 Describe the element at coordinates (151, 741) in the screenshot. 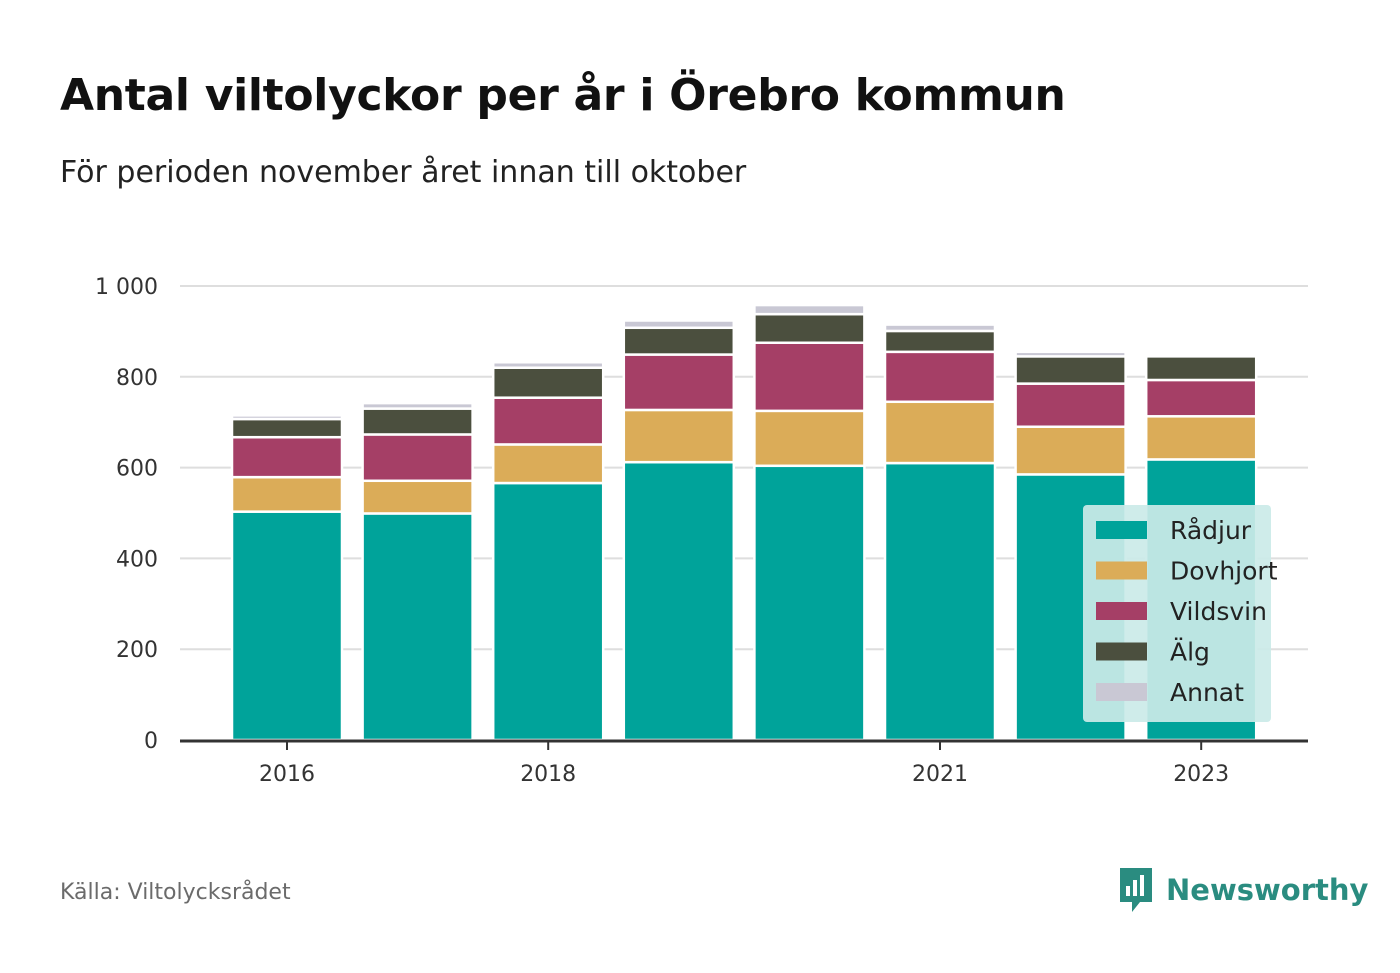

I see `y-tick-label: 0` at that location.